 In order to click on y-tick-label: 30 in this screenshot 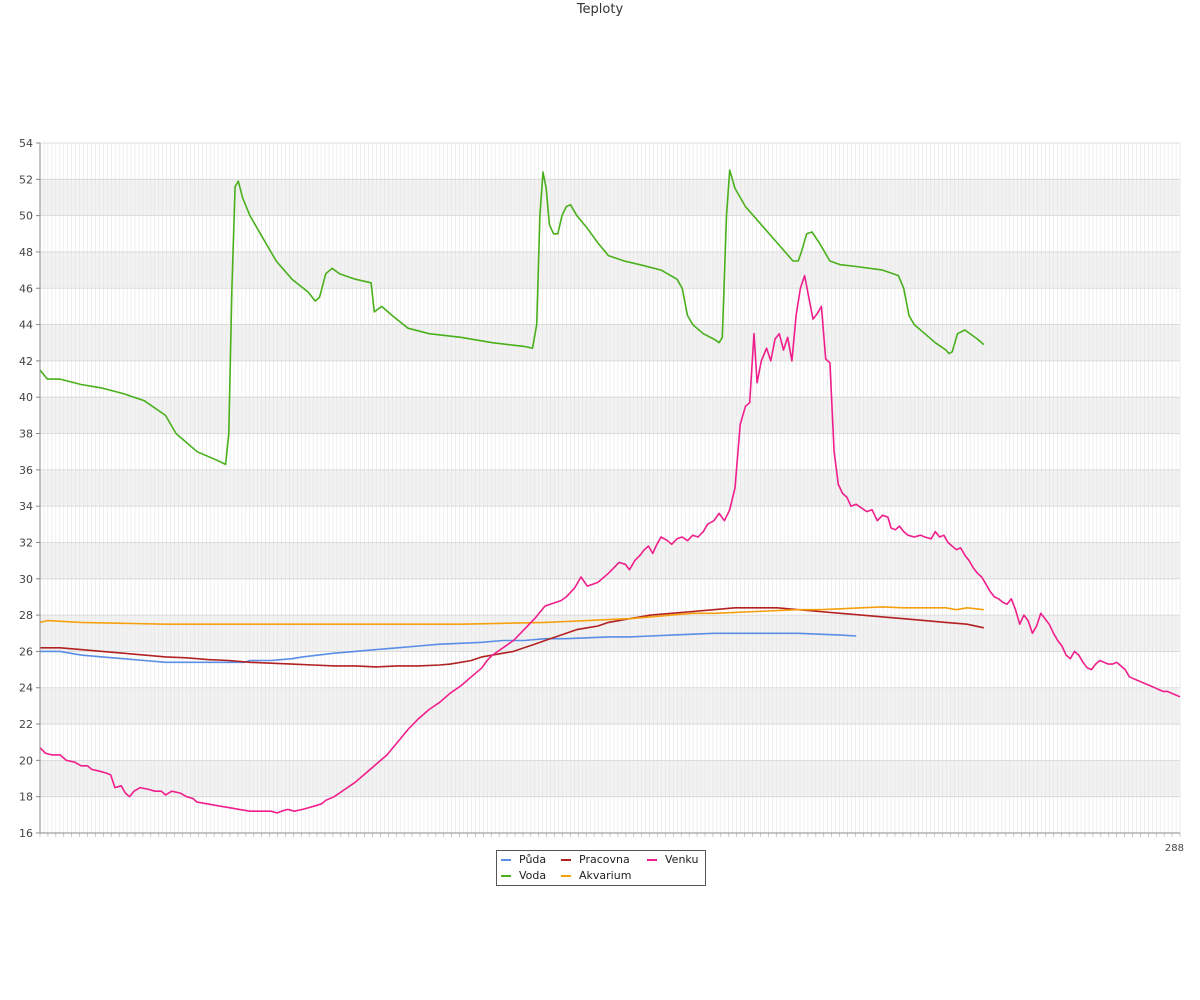, I will do `click(26, 579)`.